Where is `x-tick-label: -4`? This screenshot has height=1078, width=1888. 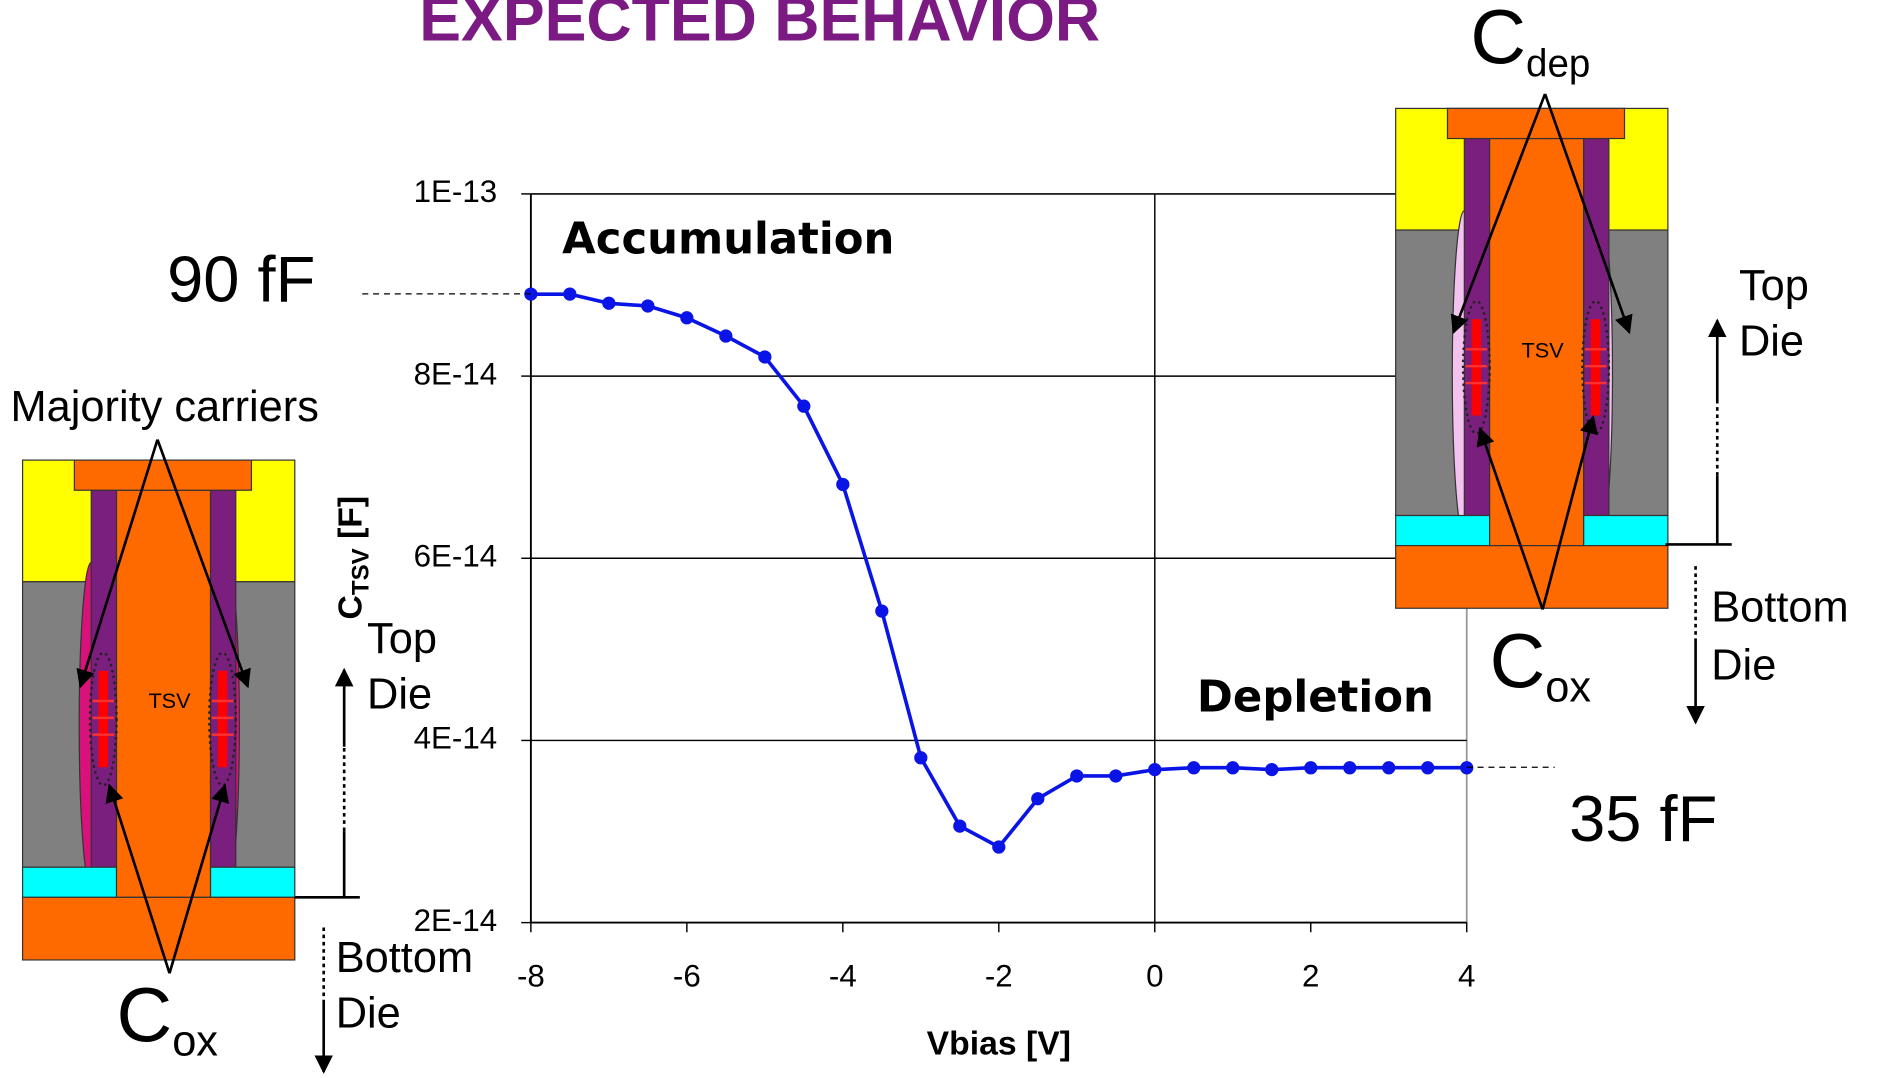 x-tick-label: -4 is located at coordinates (843, 975).